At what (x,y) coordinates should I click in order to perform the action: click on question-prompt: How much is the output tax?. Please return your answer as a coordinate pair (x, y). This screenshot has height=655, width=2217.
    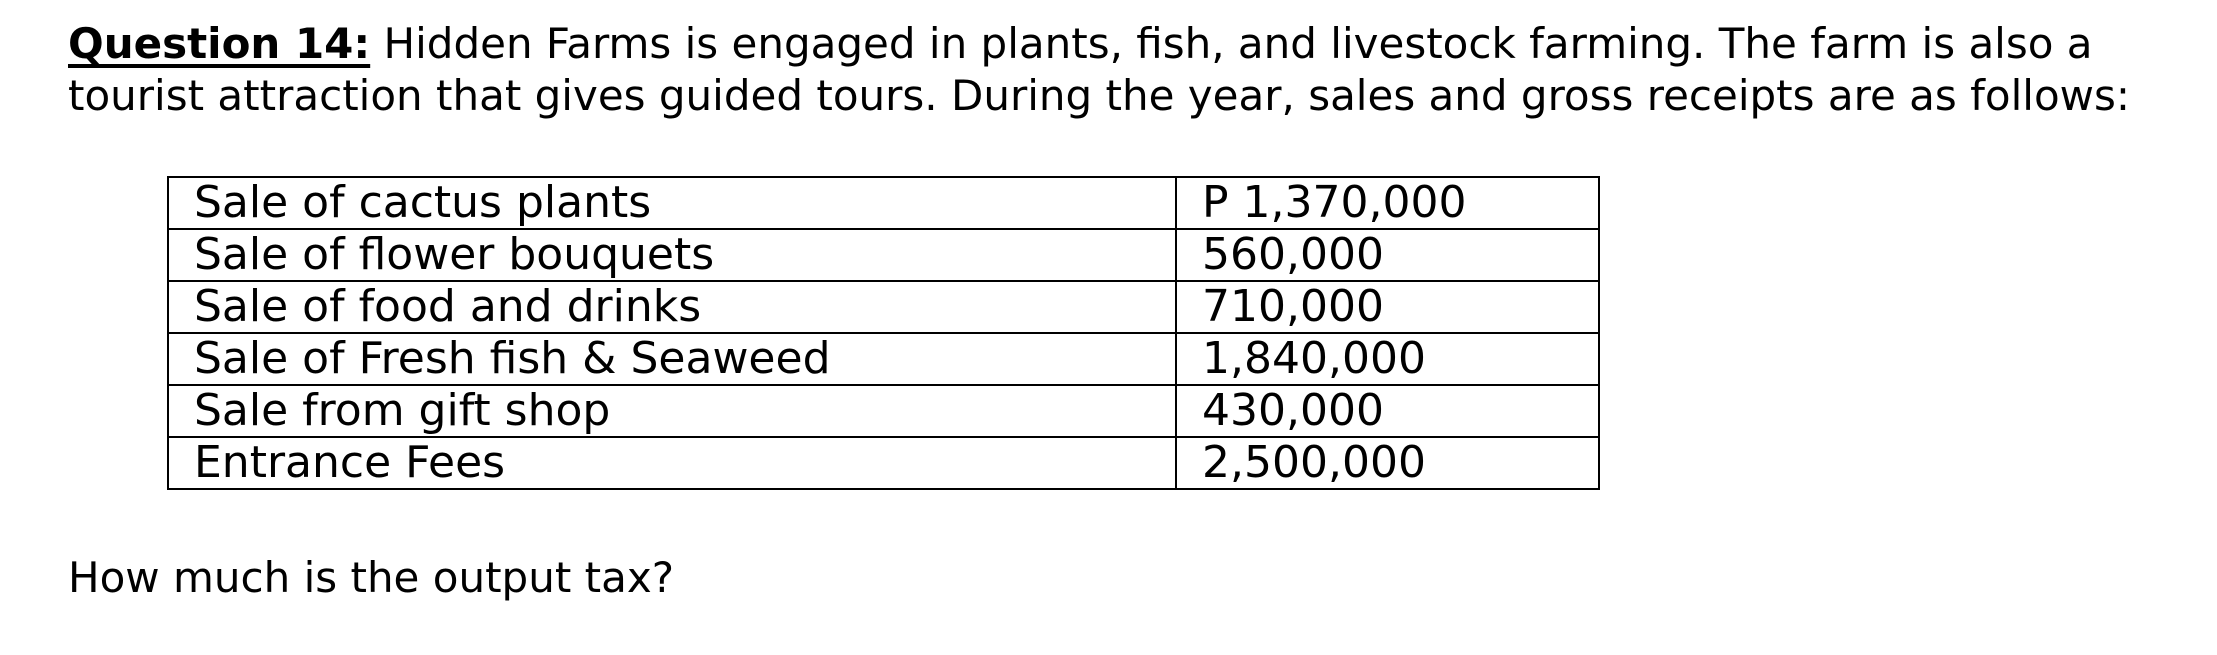
    Looking at the image, I should click on (371, 577).